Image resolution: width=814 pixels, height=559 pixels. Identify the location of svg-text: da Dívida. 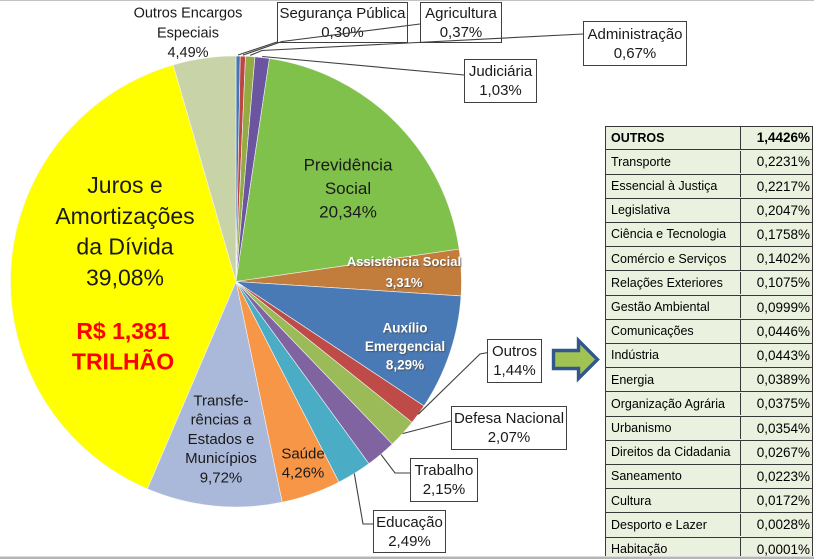
(124, 247).